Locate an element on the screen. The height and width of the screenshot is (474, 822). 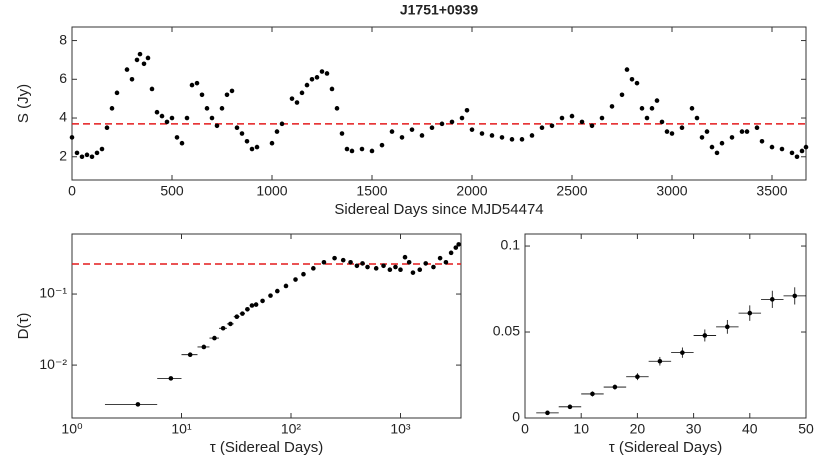
y-axis-label: D(τ) is located at coordinates (23, 326).